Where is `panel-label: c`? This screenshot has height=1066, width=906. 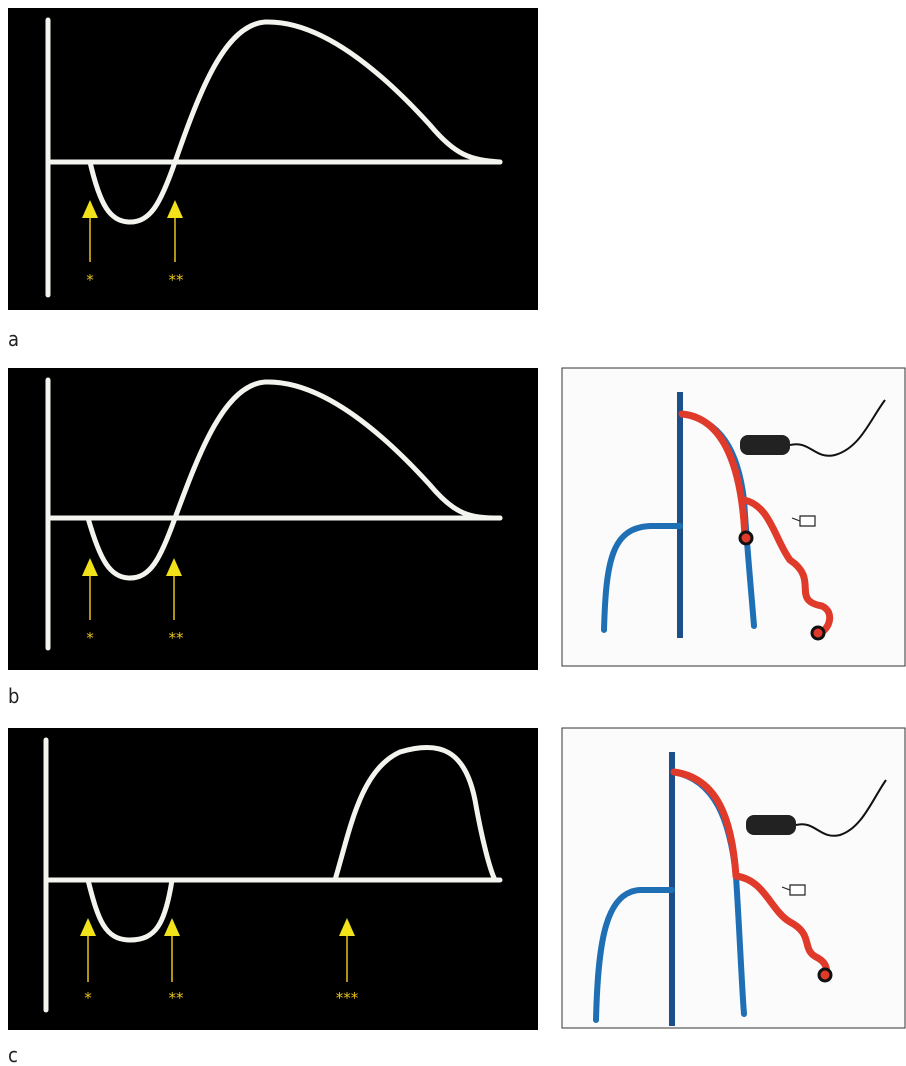
panel-label: c is located at coordinates (13, 1054).